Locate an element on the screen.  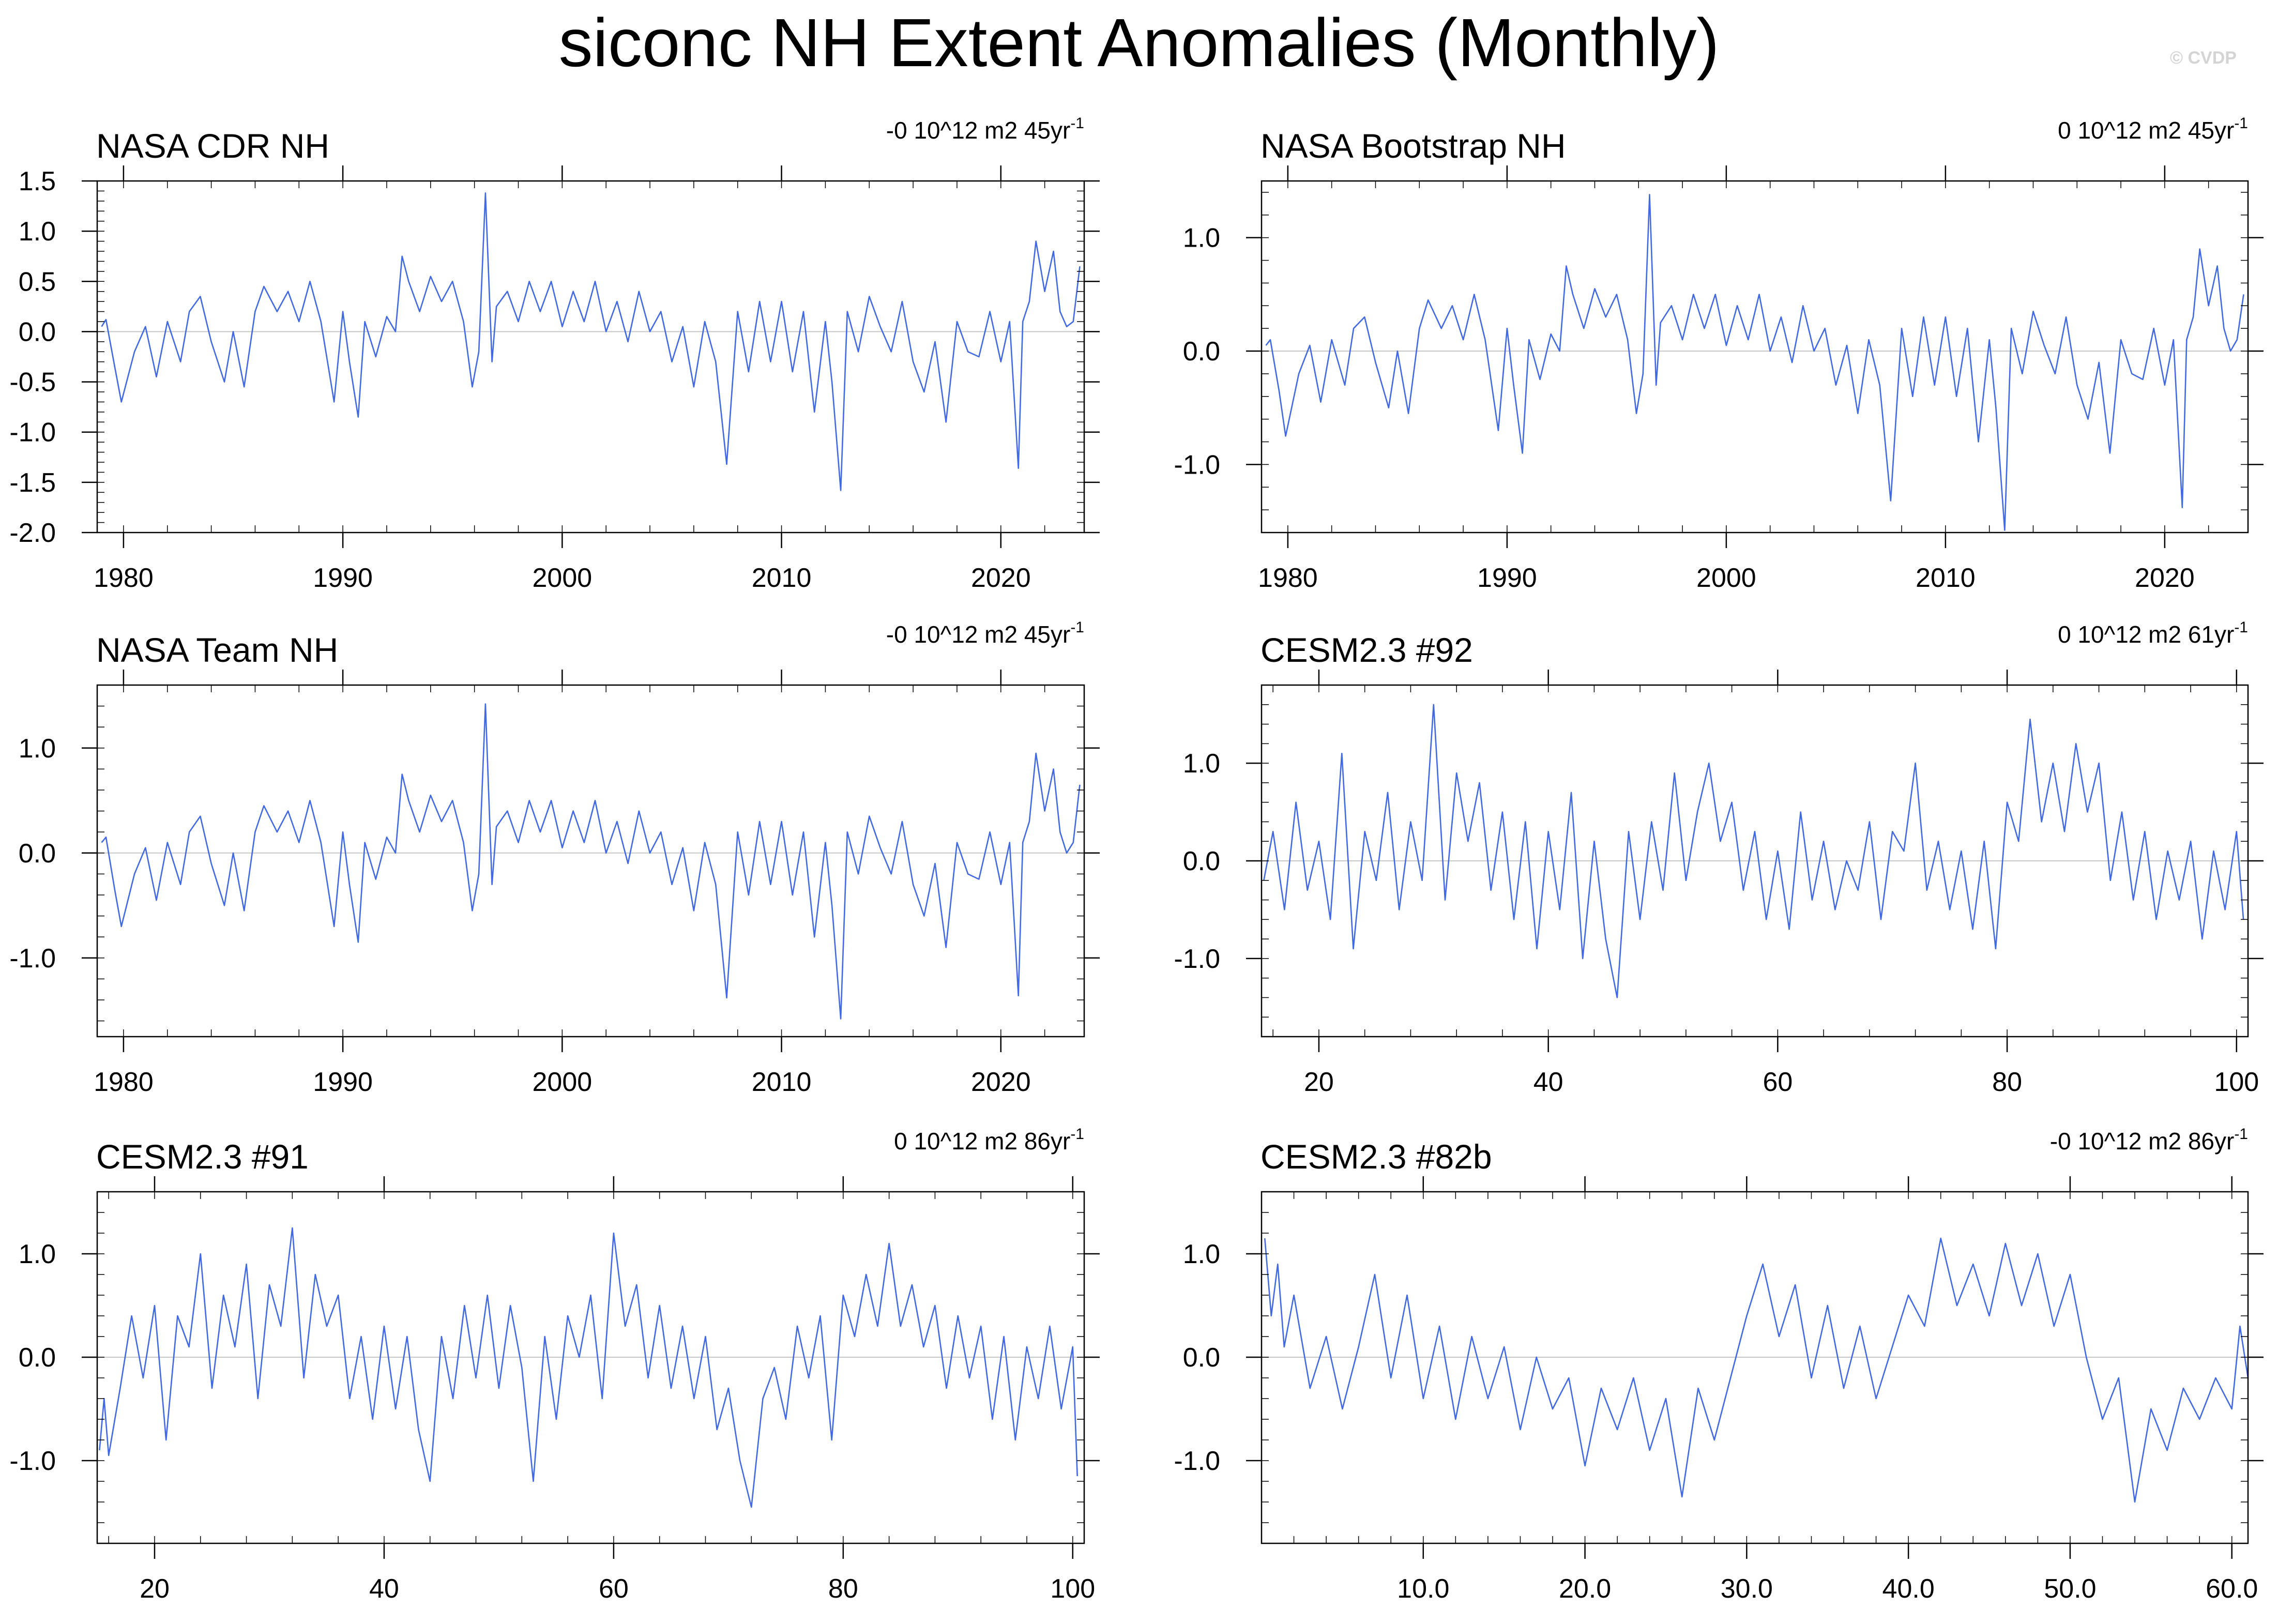
y-tick-label: -1.5 is located at coordinates (33, 483).